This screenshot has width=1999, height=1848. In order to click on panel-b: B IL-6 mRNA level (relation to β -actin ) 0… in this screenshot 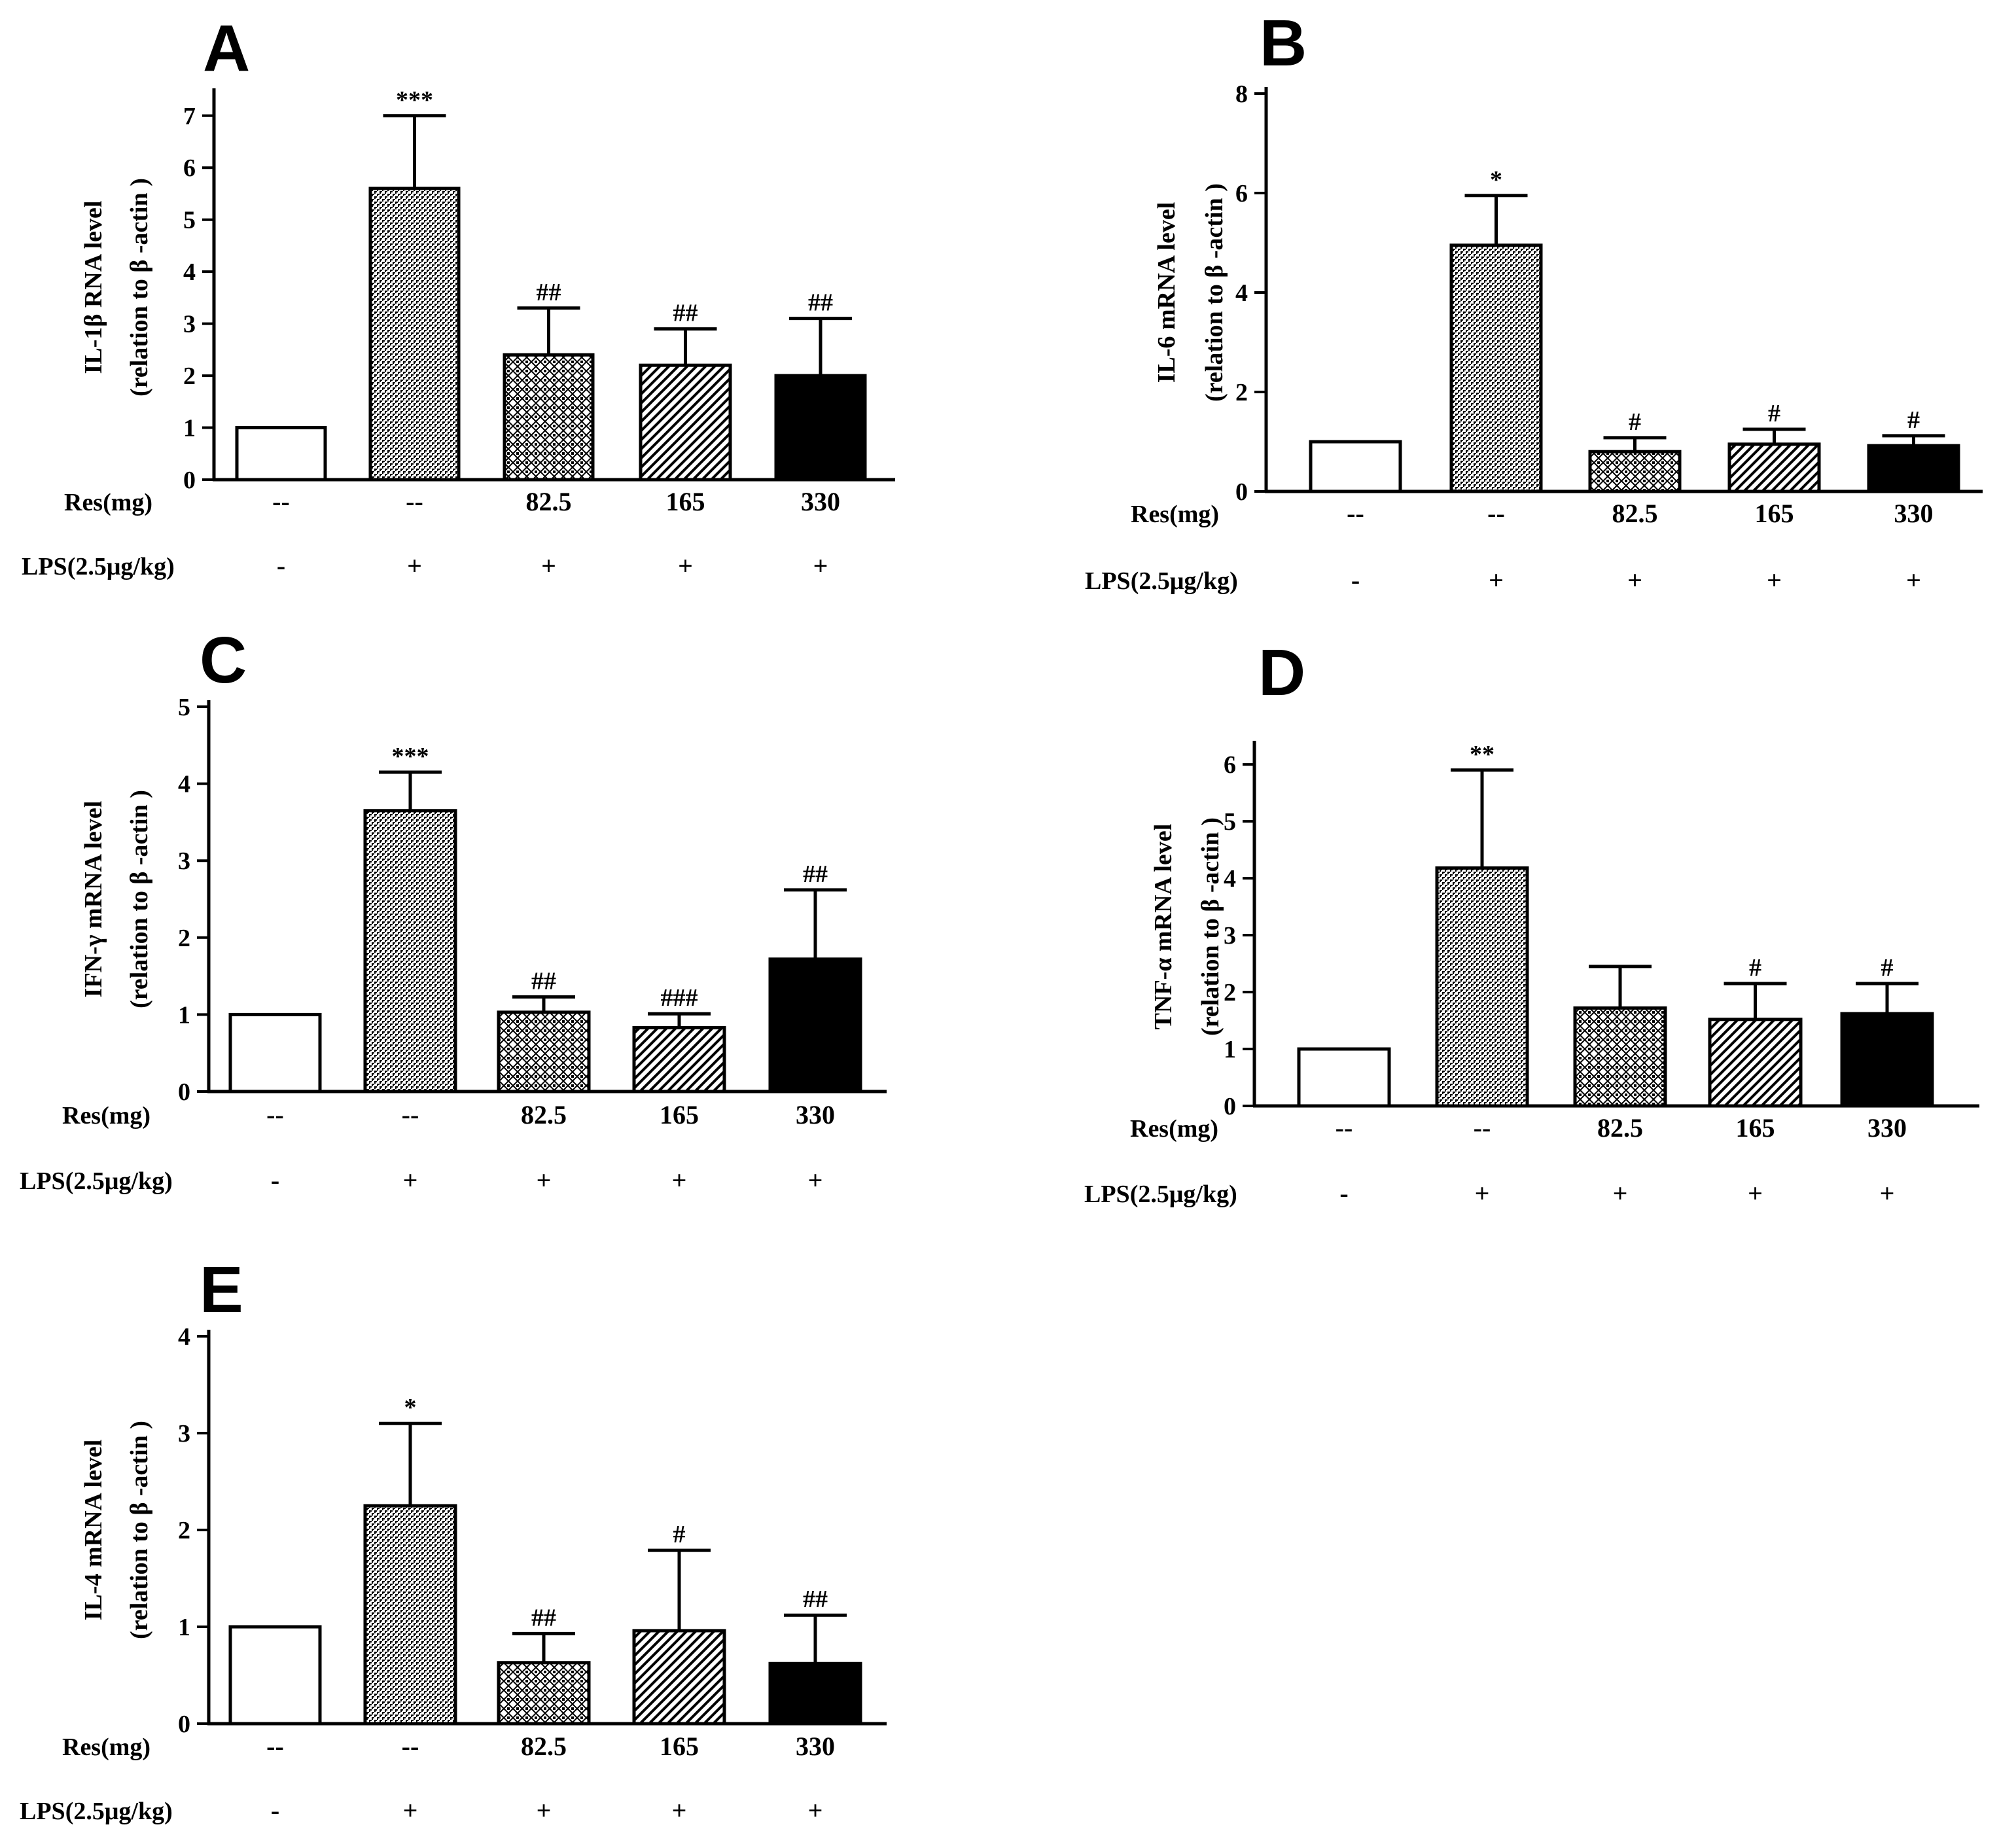, I will do `click(1534, 301)`.